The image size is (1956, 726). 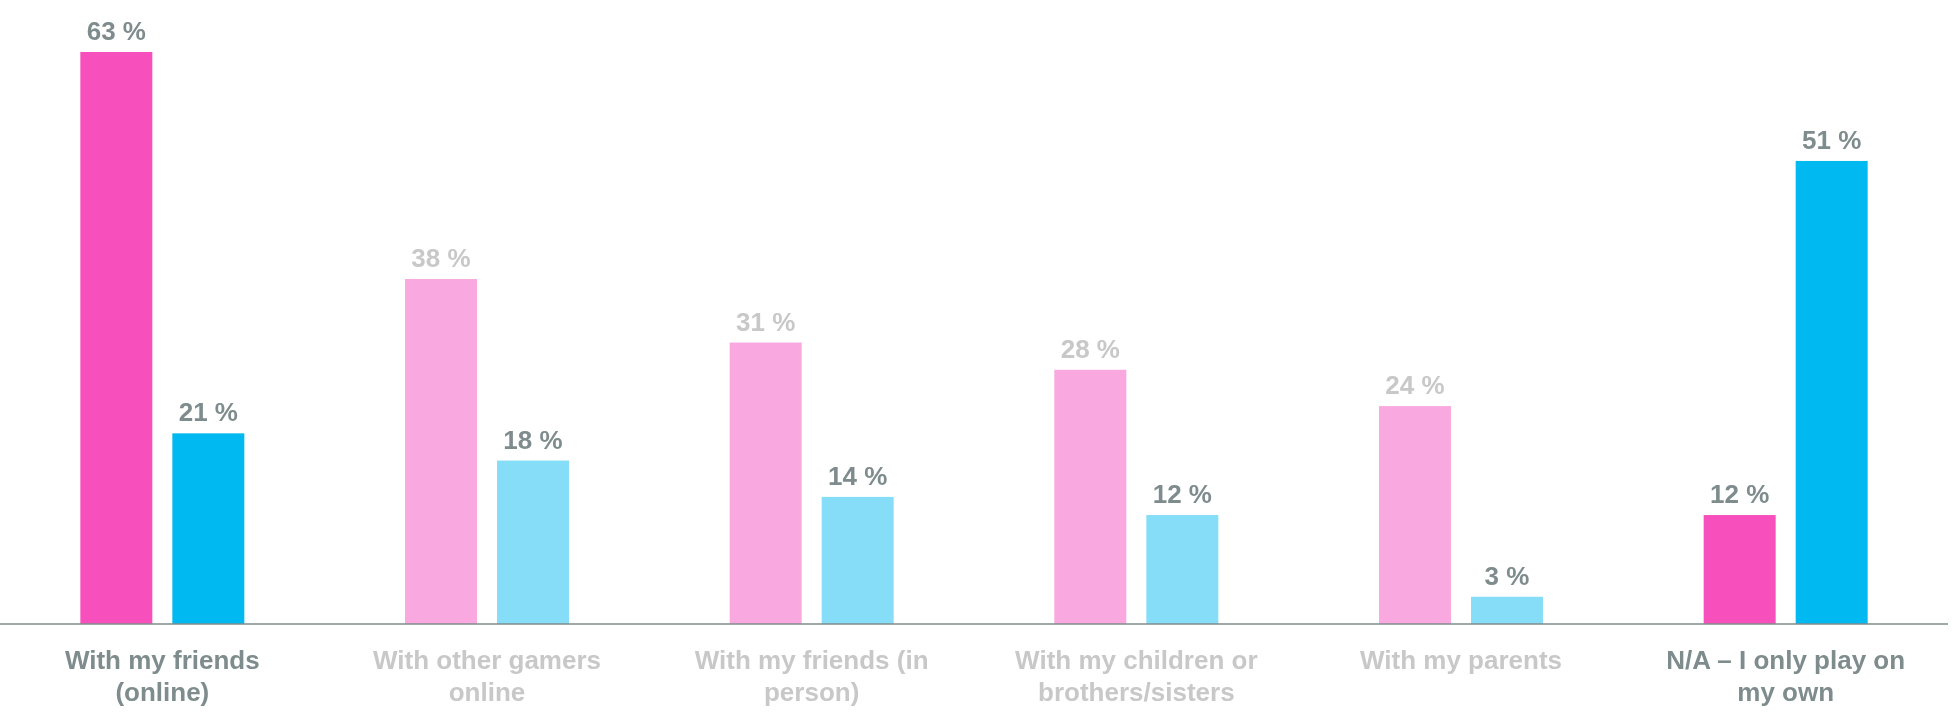 I want to click on x-tick-label: N/A – I only play on my own, so click(x=1786, y=676).